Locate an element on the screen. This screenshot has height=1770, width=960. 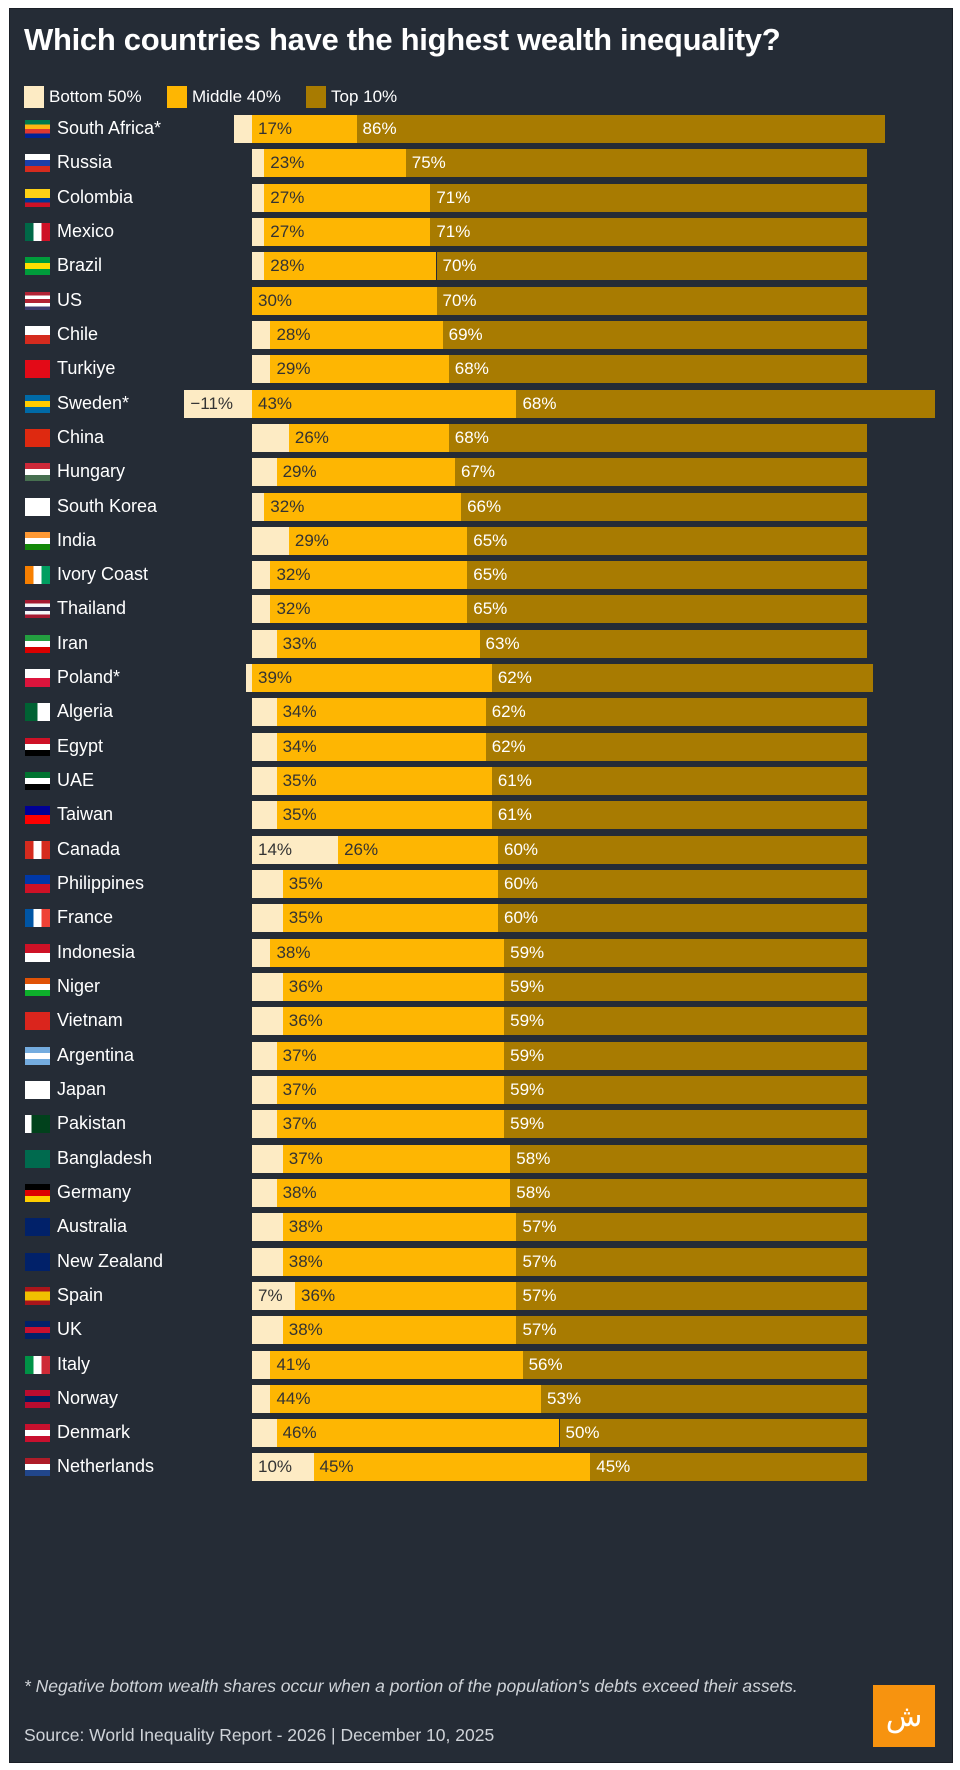
middle-segment: 23% is located at coordinates (335, 163).